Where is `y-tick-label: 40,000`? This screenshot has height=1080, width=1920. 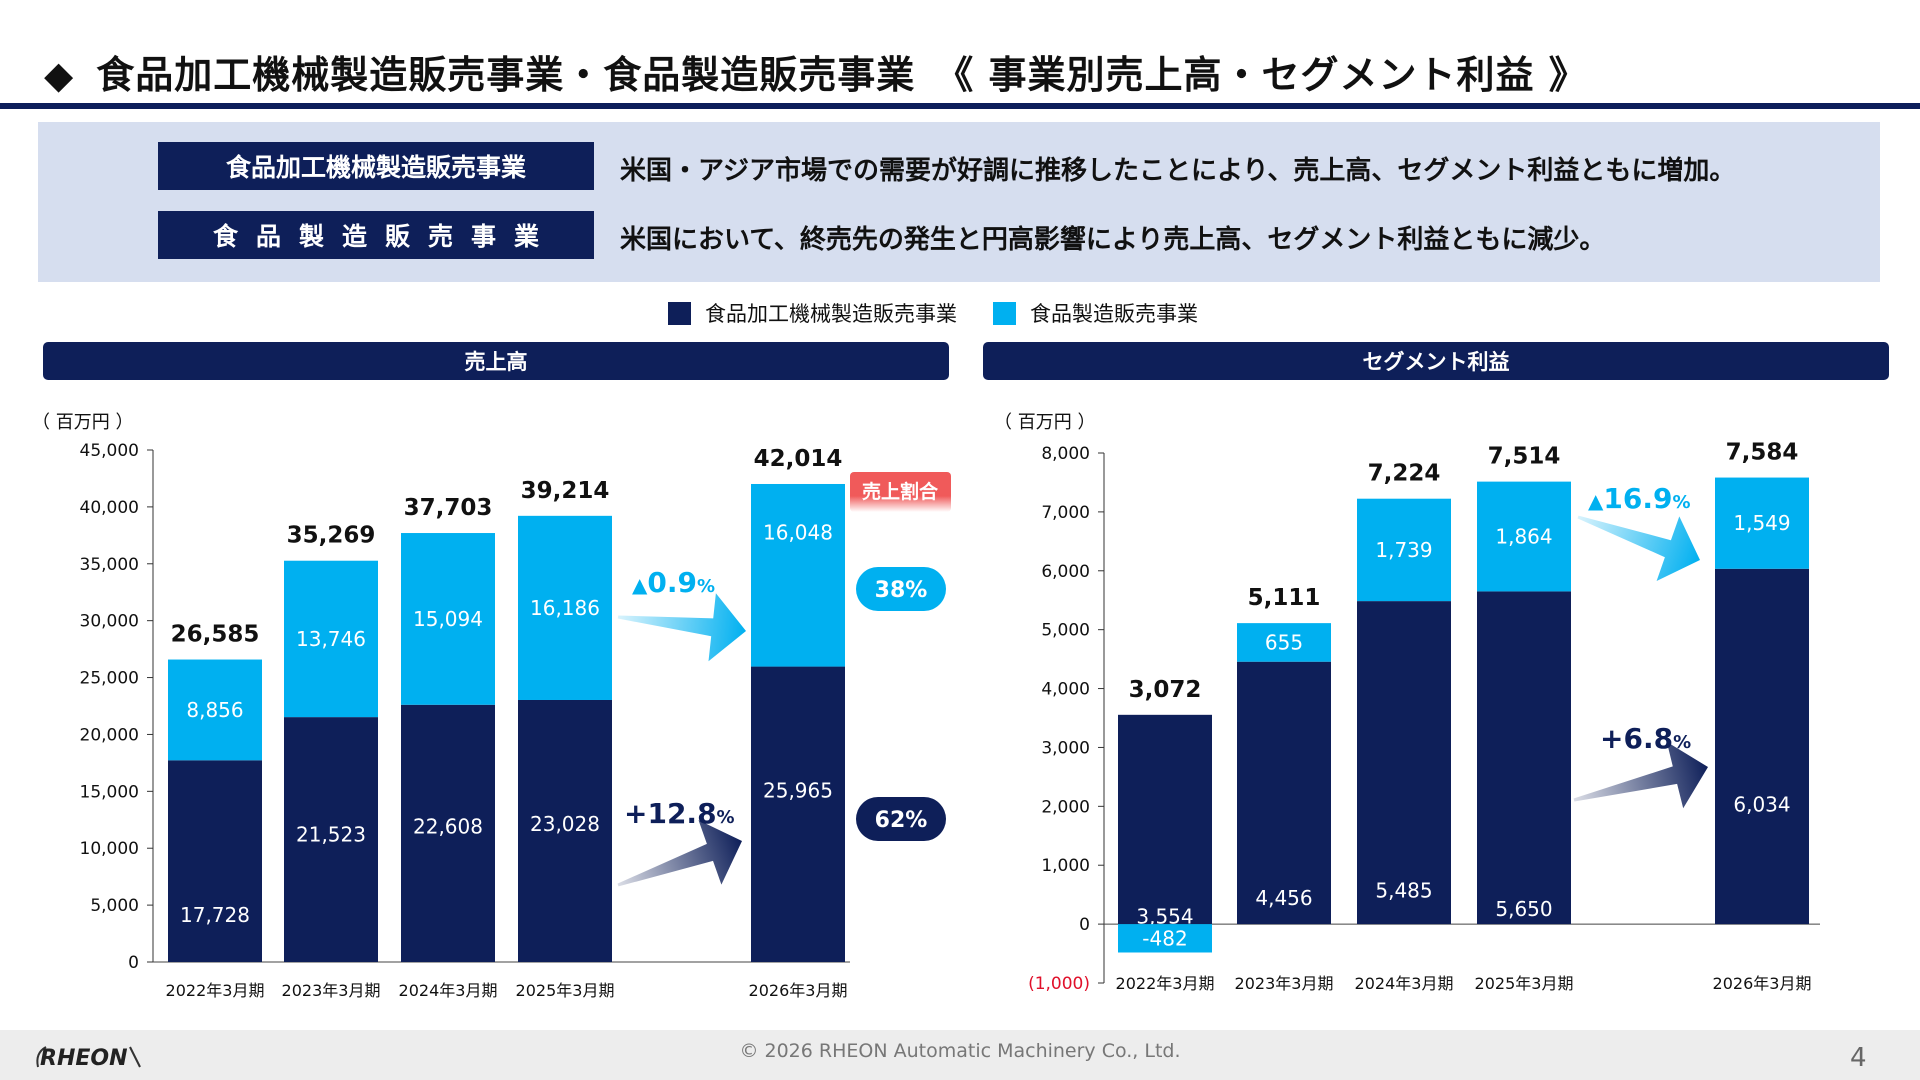
y-tick-label: 40,000 is located at coordinates (109, 508).